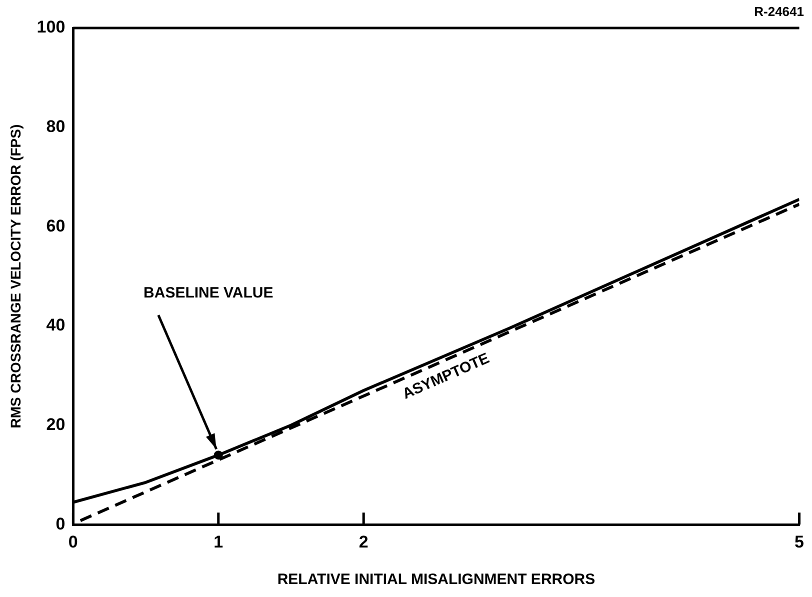  I want to click on y-tick-label: 40, so click(56, 325).